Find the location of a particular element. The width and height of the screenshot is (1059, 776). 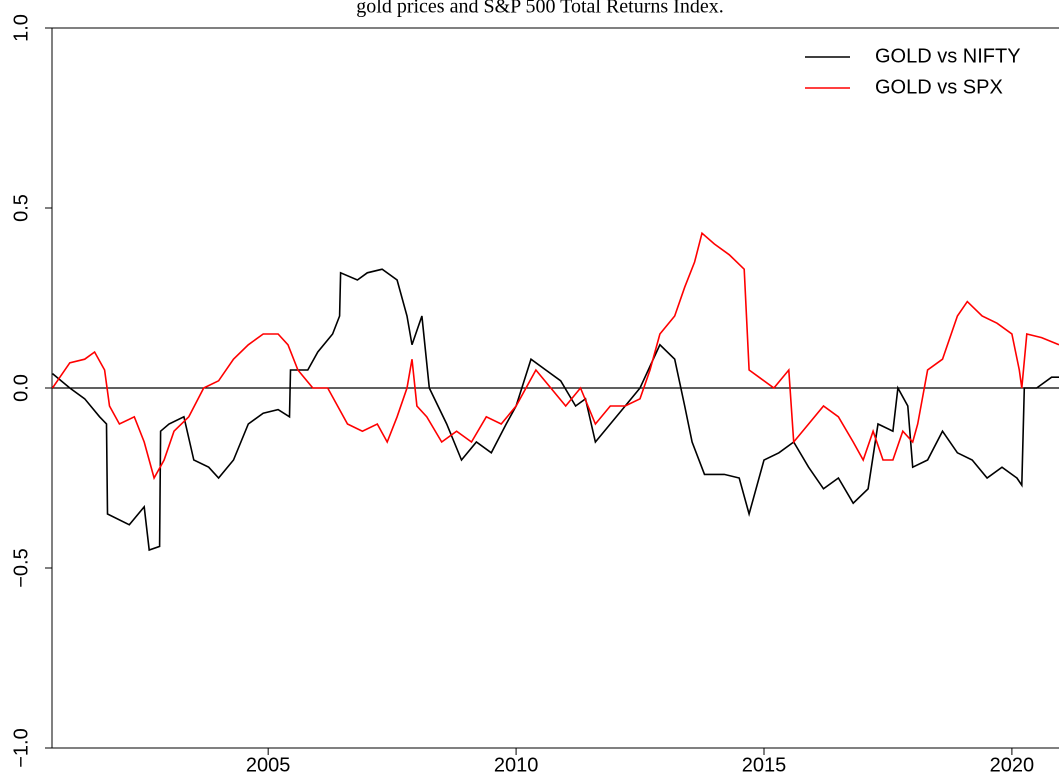

y-tick-label: 0.5 is located at coordinates (21, 208).